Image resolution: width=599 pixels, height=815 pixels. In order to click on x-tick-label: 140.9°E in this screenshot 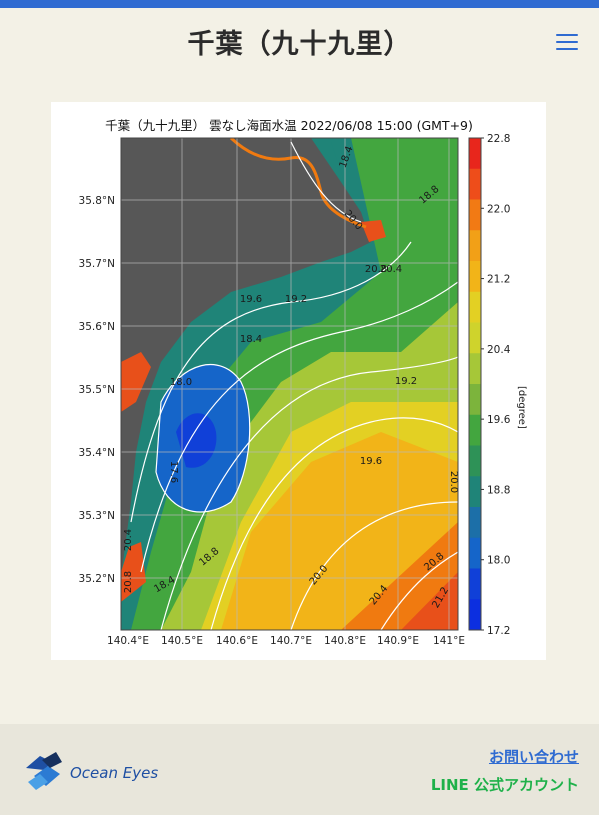, I will do `click(398, 641)`.